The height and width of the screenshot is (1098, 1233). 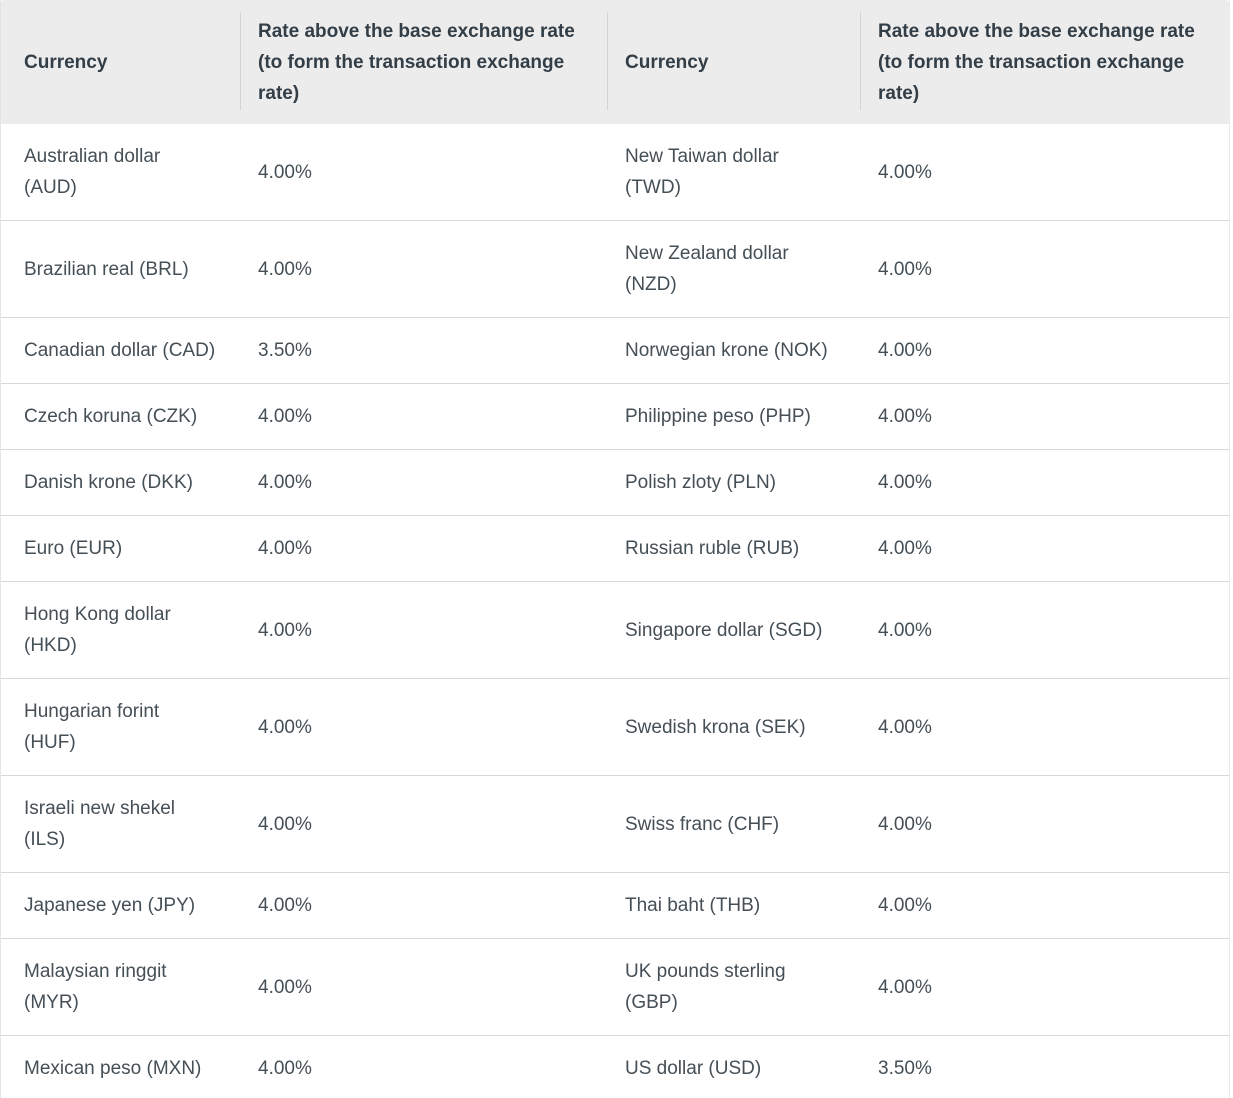 I want to click on currency-cell: Russian ruble (RUB), so click(x=712, y=548).